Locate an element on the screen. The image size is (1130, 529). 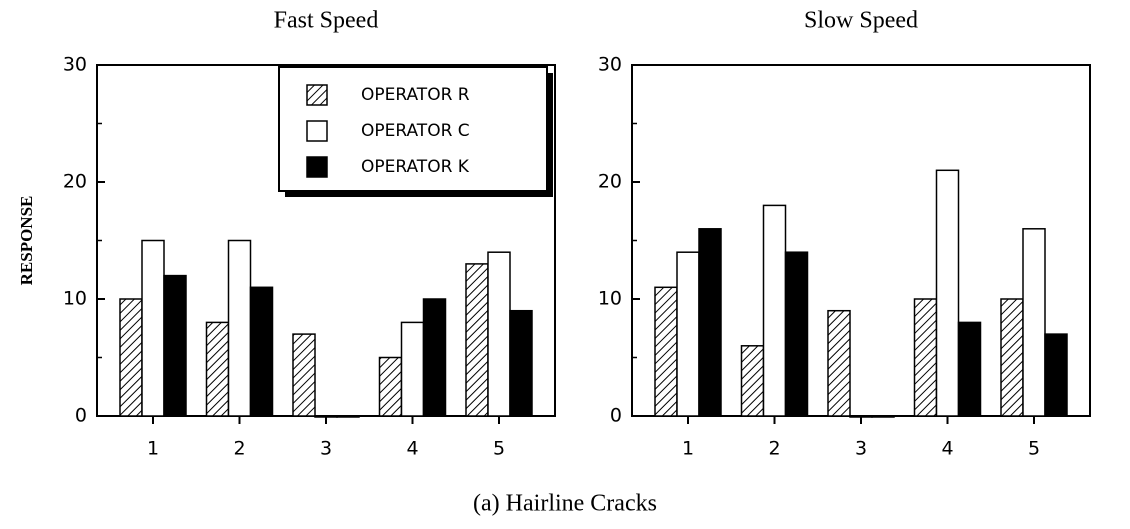
caption: (a) Hairline Cracks is located at coordinates (565, 504).